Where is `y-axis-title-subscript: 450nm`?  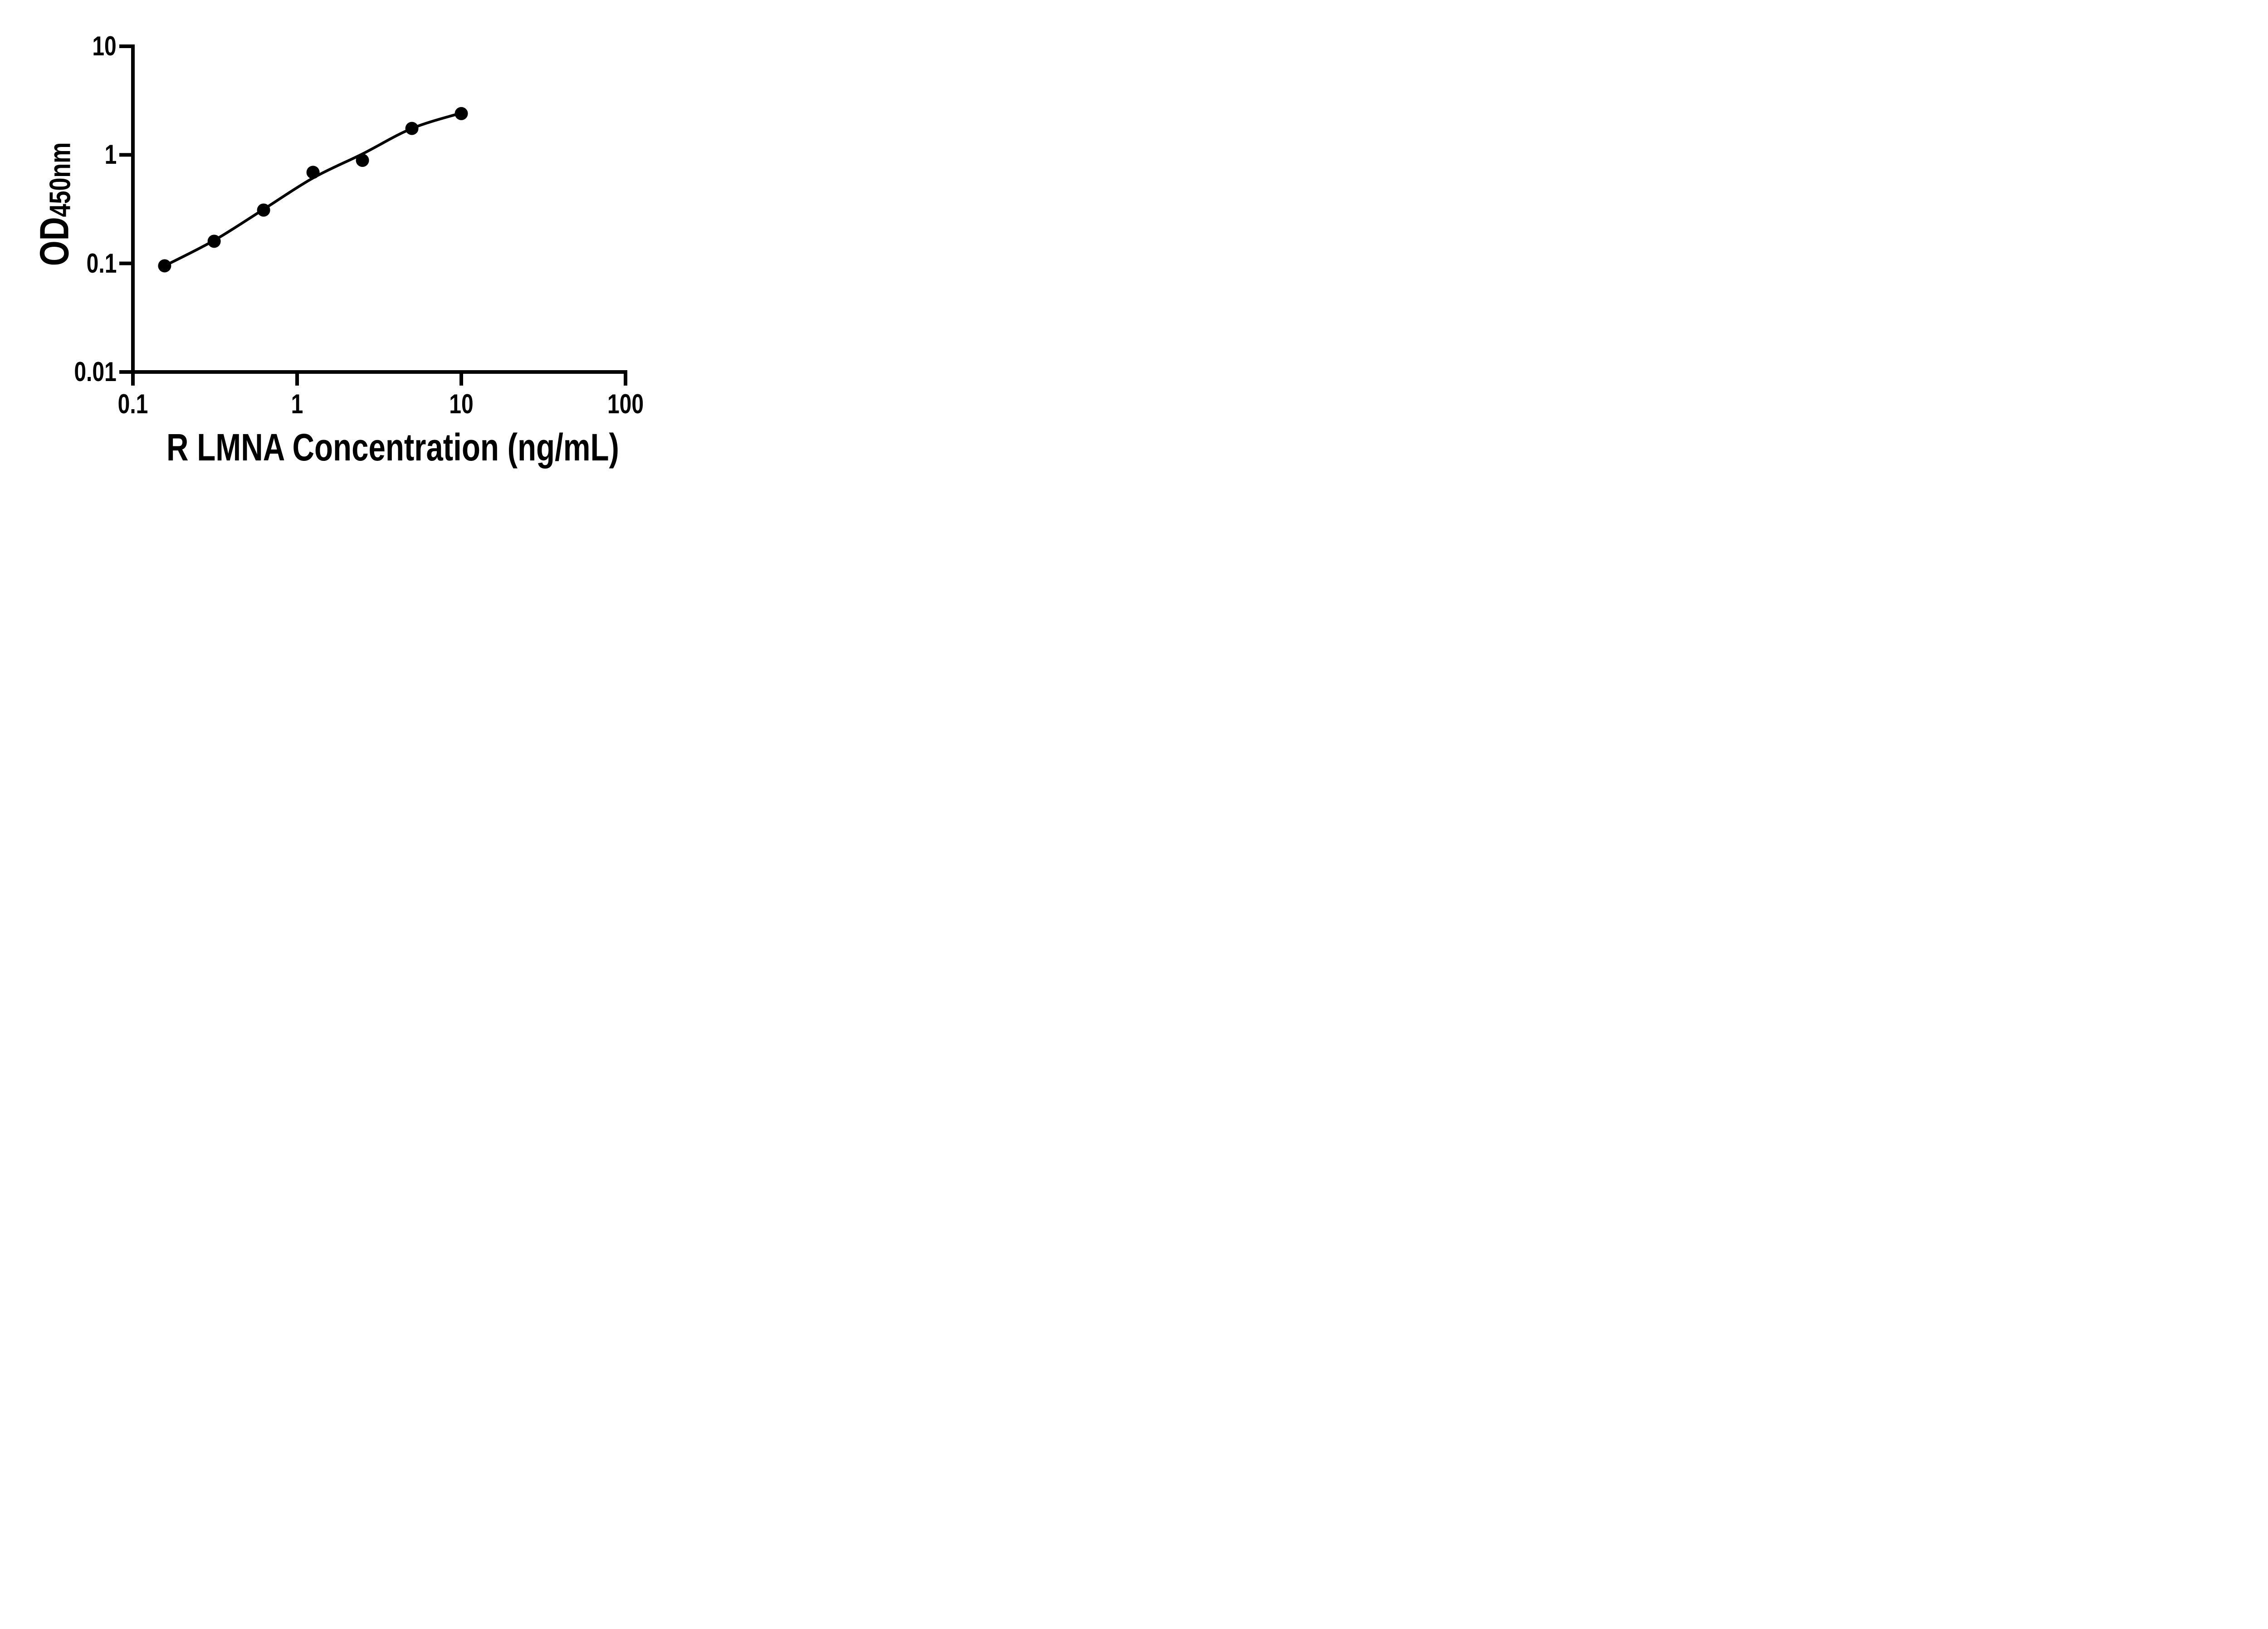
y-axis-title-subscript: 450nm is located at coordinates (60, 179).